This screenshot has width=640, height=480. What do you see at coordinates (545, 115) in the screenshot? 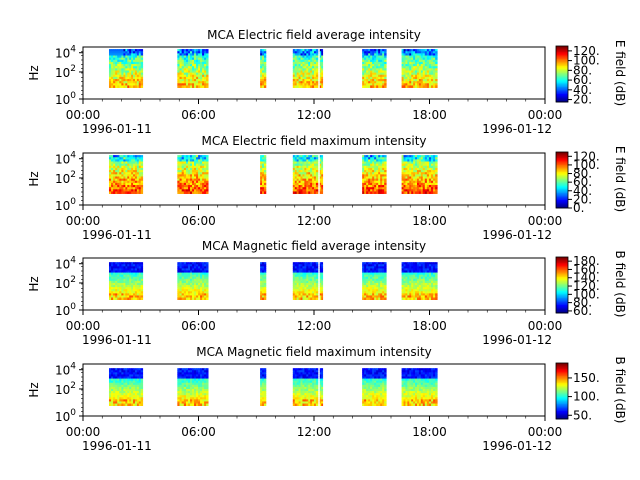
I see `x-tick-label: 00:00` at bounding box center [545, 115].